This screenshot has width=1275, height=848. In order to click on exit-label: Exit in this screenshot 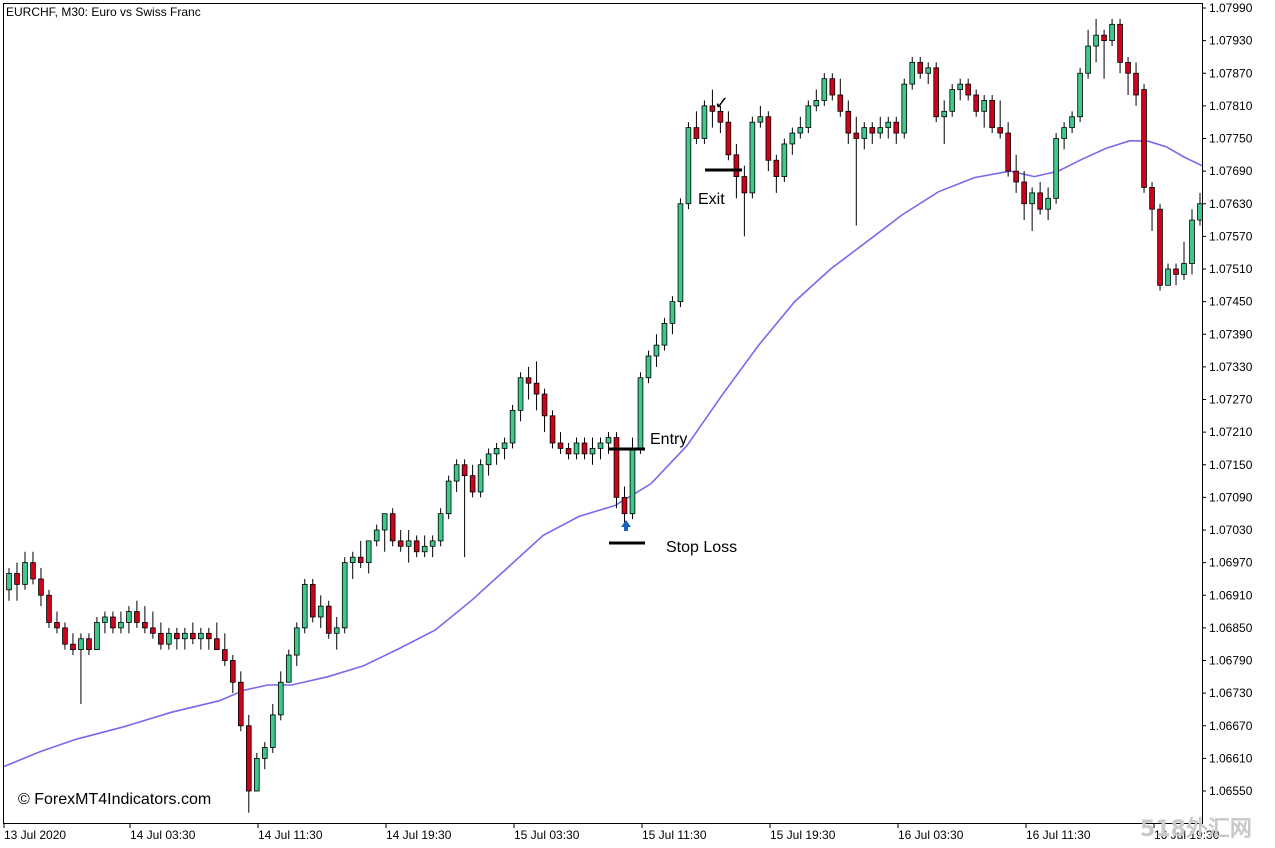, I will do `click(711, 199)`.